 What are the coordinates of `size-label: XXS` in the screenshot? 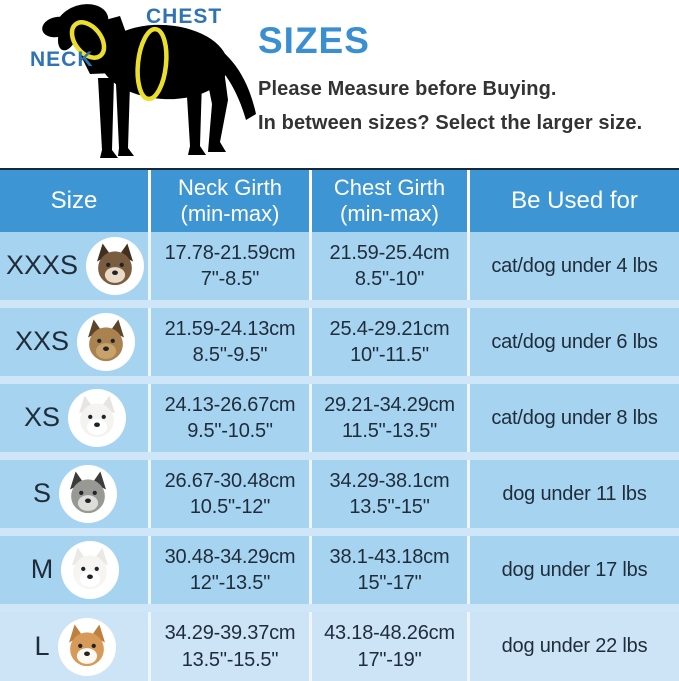 It's located at (42, 341).